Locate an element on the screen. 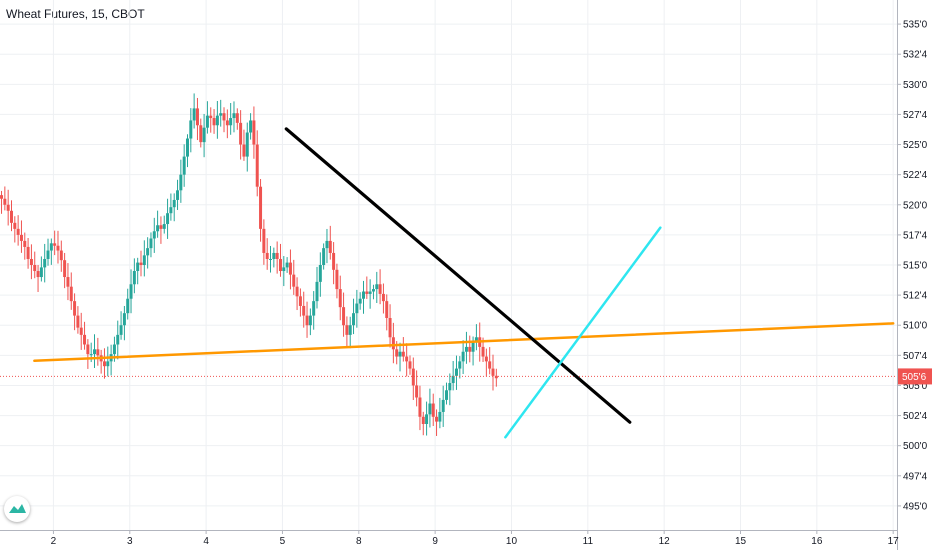  x-tick-label: 10 is located at coordinates (512, 541).